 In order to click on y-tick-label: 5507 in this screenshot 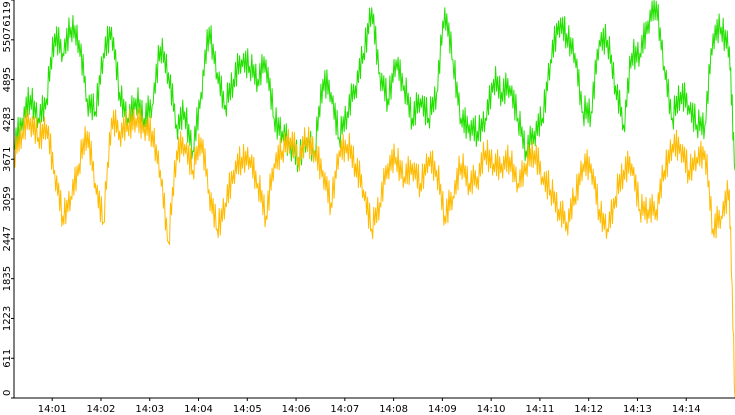, I will do `click(7, 39)`.